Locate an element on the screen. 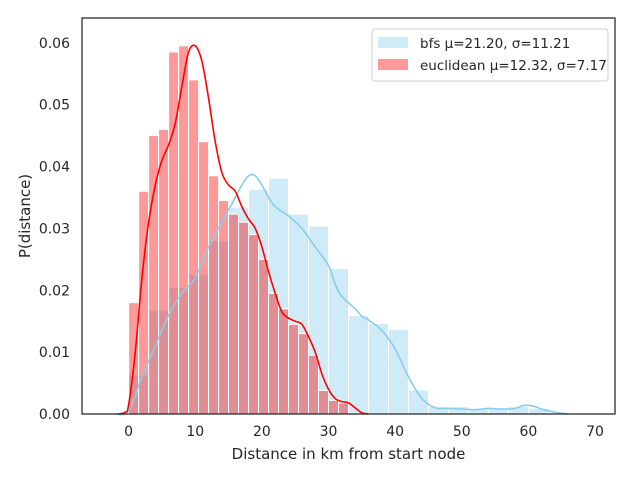  x-tick-label: 20 is located at coordinates (262, 432).